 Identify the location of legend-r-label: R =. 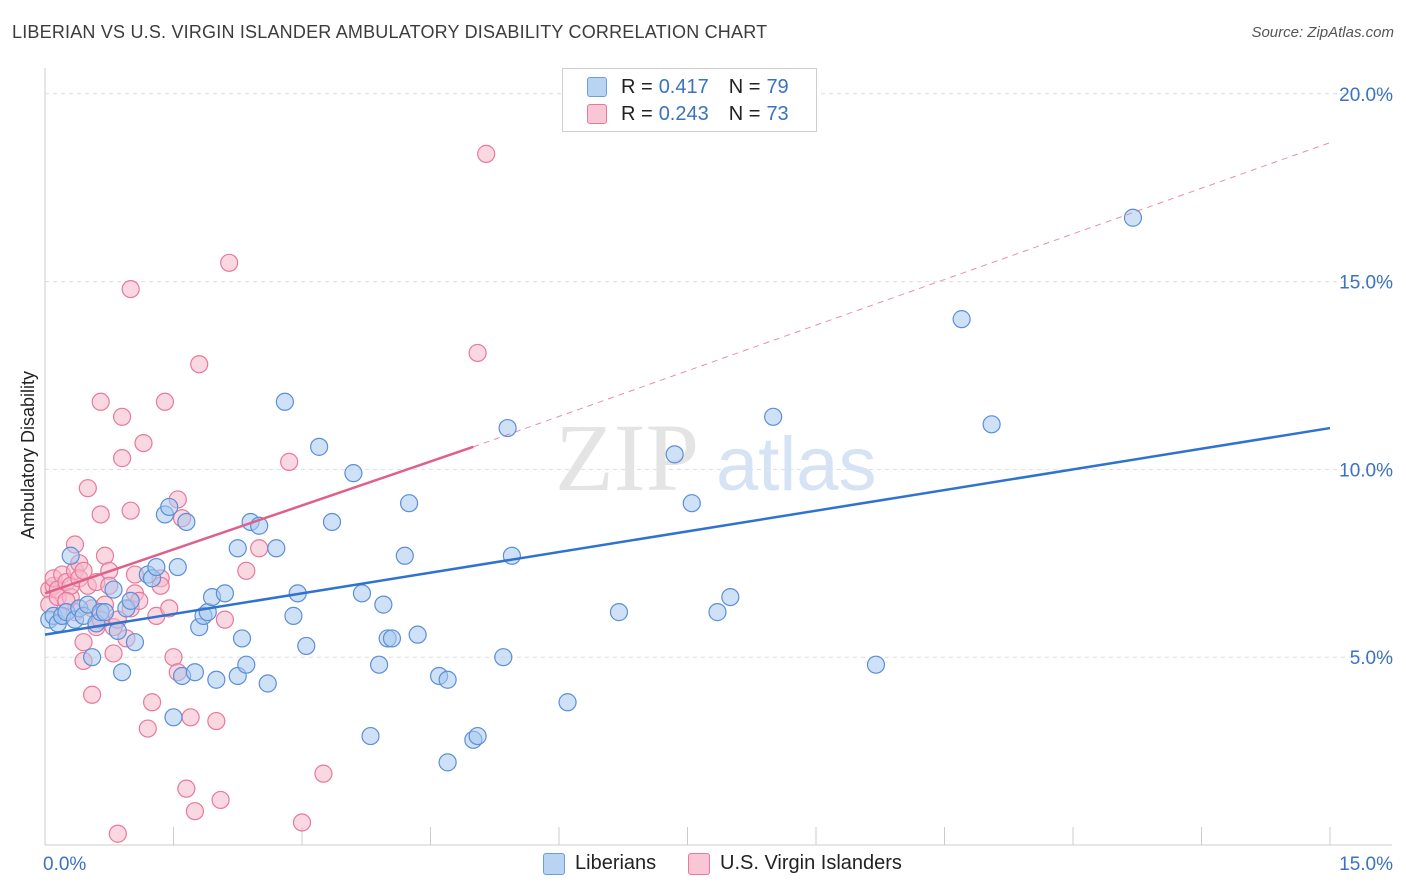
(637, 113).